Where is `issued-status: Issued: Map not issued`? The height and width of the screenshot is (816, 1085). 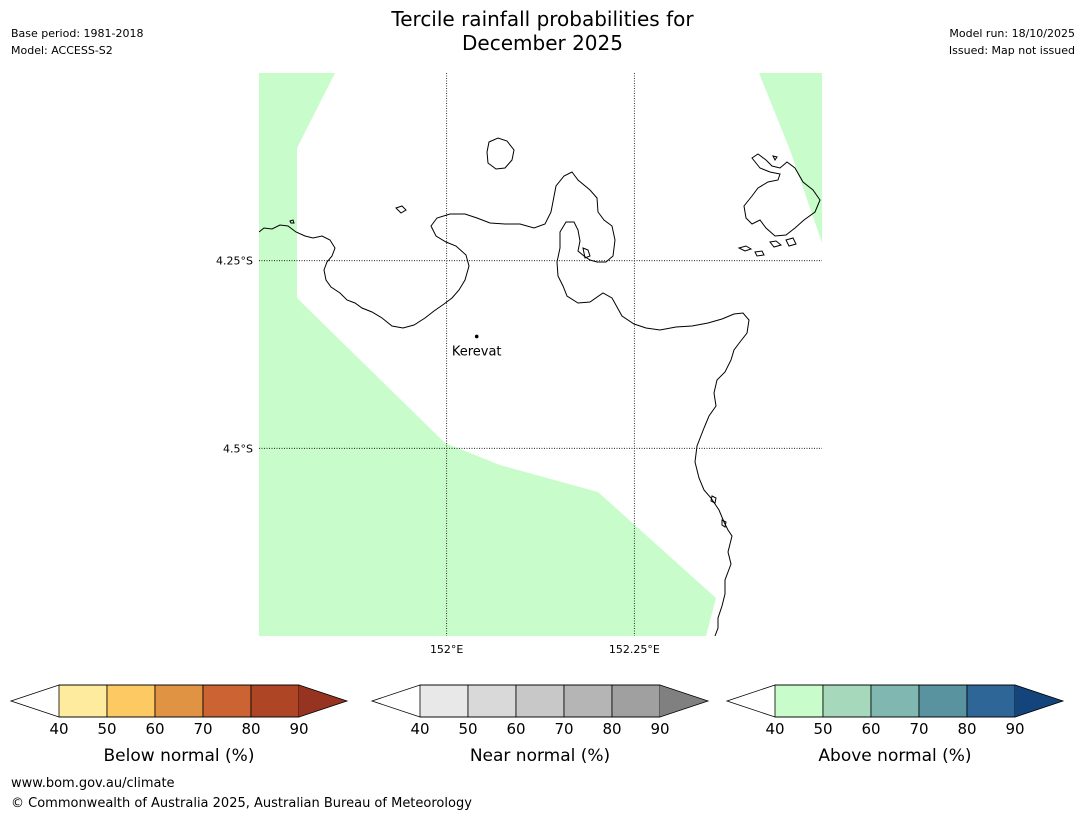
issued-status: Issued: Map not issued is located at coordinates (1011, 50).